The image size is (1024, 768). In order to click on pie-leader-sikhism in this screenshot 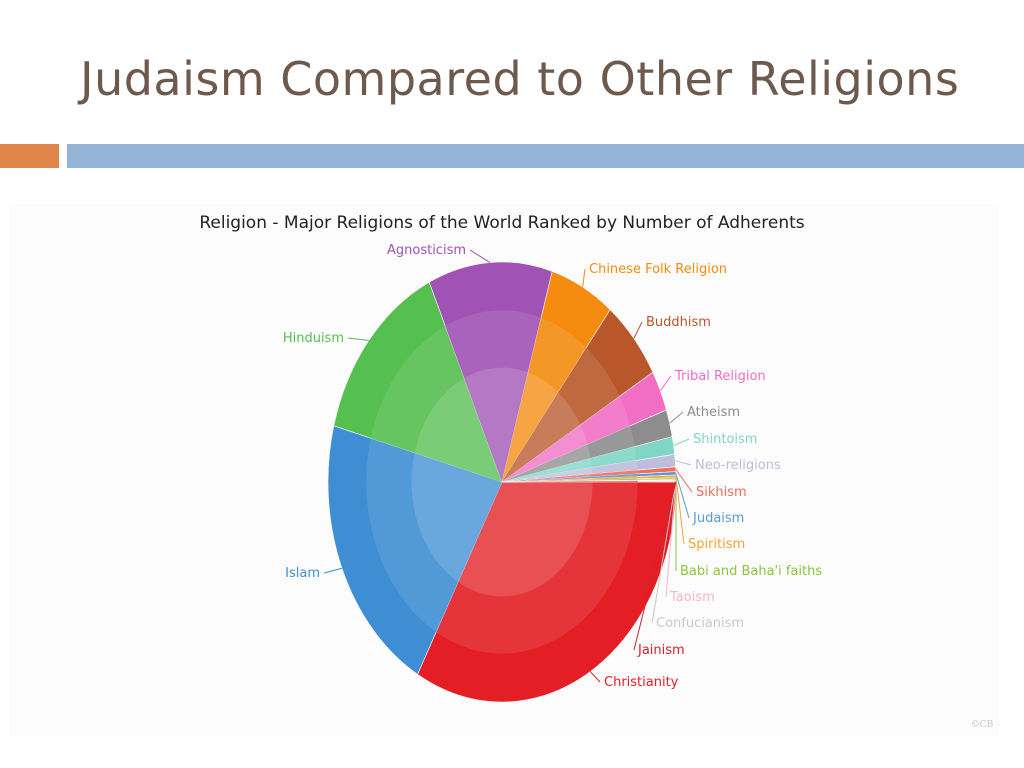, I will do `click(684, 480)`.